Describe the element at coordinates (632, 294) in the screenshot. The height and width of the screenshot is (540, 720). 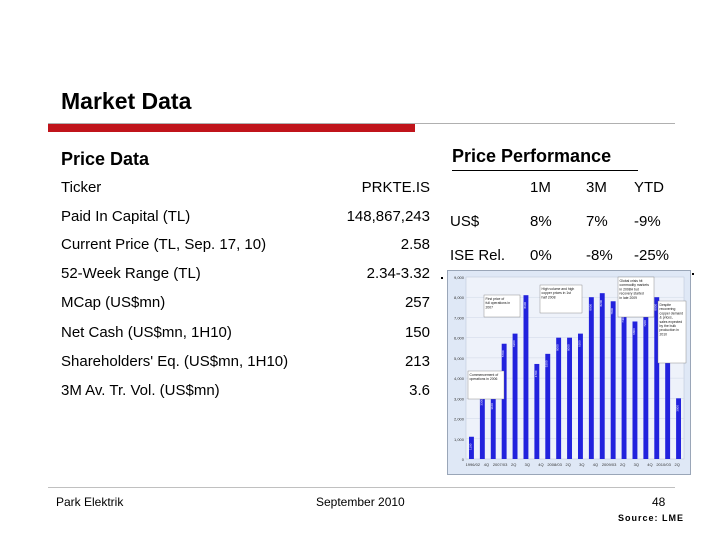
I see `annotation-line: recovery started` at that location.